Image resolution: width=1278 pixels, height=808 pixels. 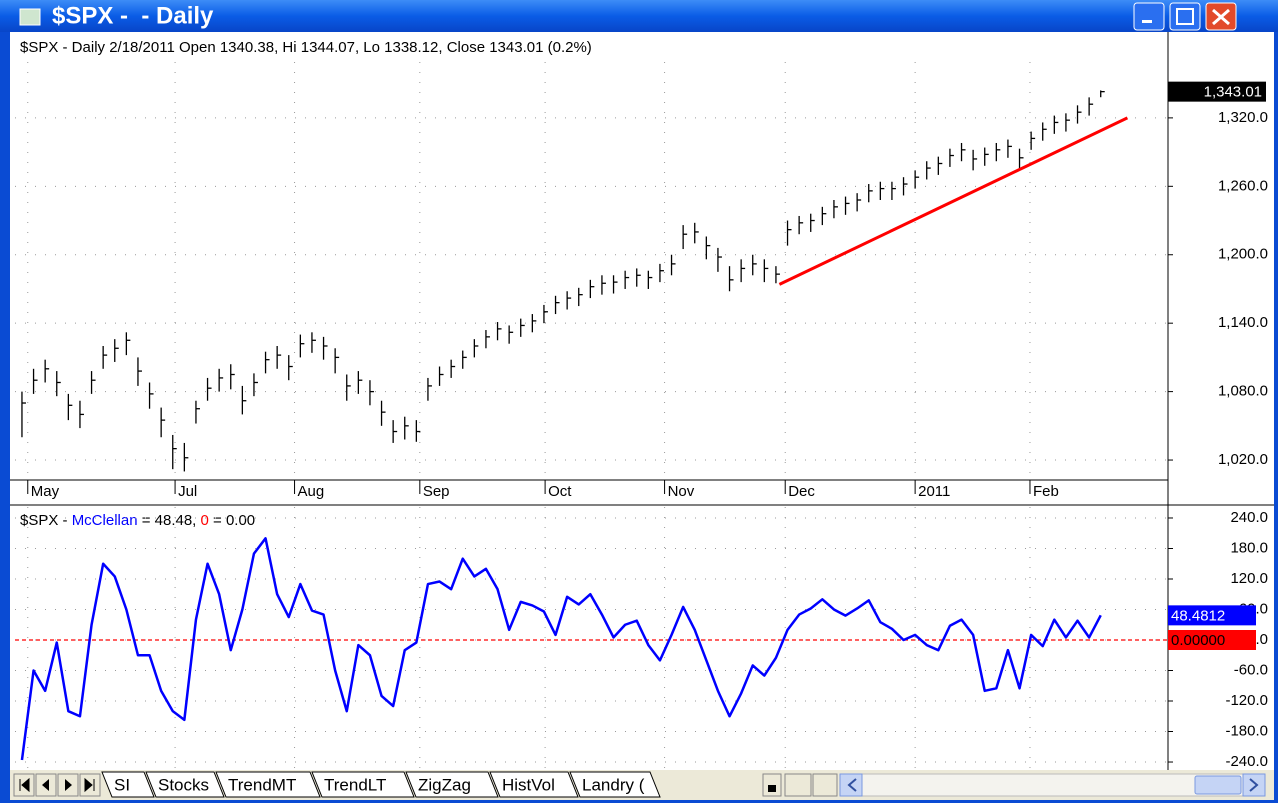 What do you see at coordinates (953, 201) in the screenshot?
I see `trendline` at bounding box center [953, 201].